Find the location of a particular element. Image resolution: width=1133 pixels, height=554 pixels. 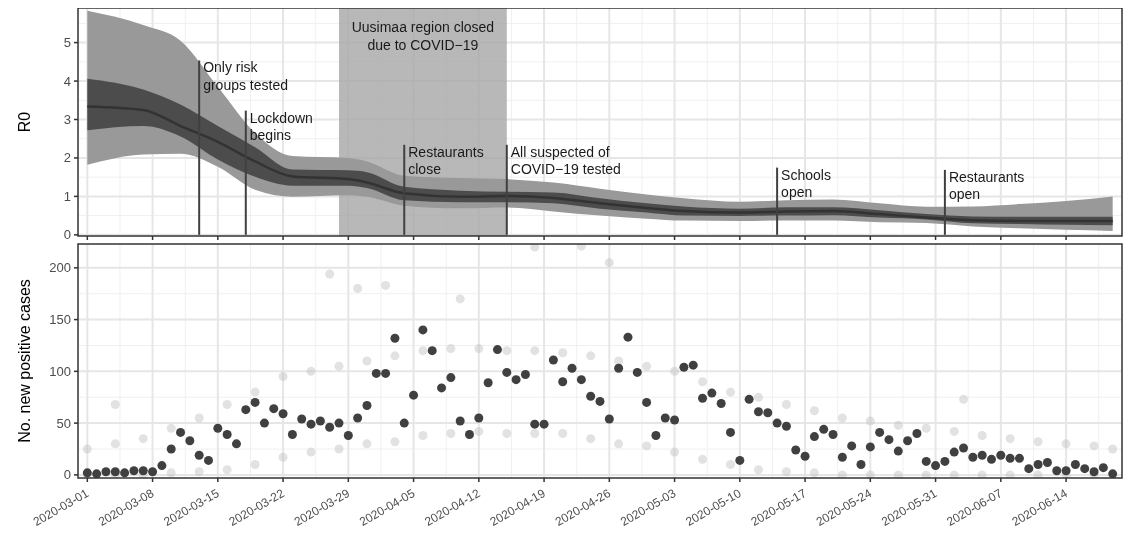

y-tick-label: 2 is located at coordinates (67, 158).